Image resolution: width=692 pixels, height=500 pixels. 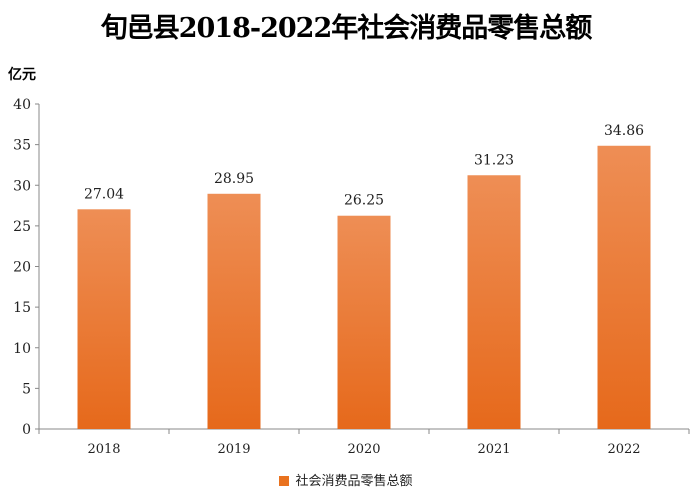 I want to click on data-label: 26.25, so click(x=364, y=201).